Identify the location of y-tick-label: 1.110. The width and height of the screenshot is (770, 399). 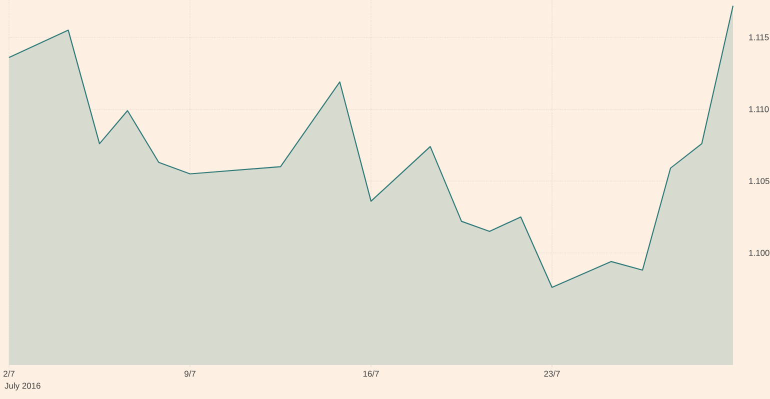
(759, 109).